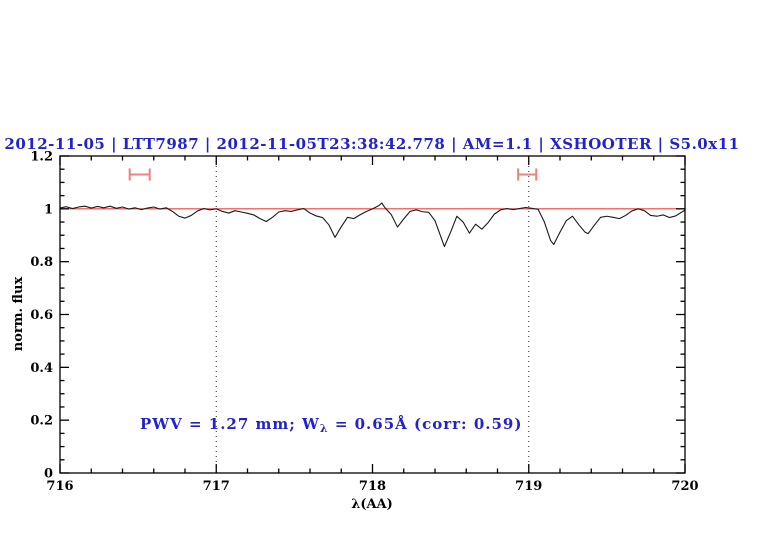 This screenshot has width=782, height=542. Describe the element at coordinates (48, 209) in the screenshot. I see `y-tick-label: 1` at that location.